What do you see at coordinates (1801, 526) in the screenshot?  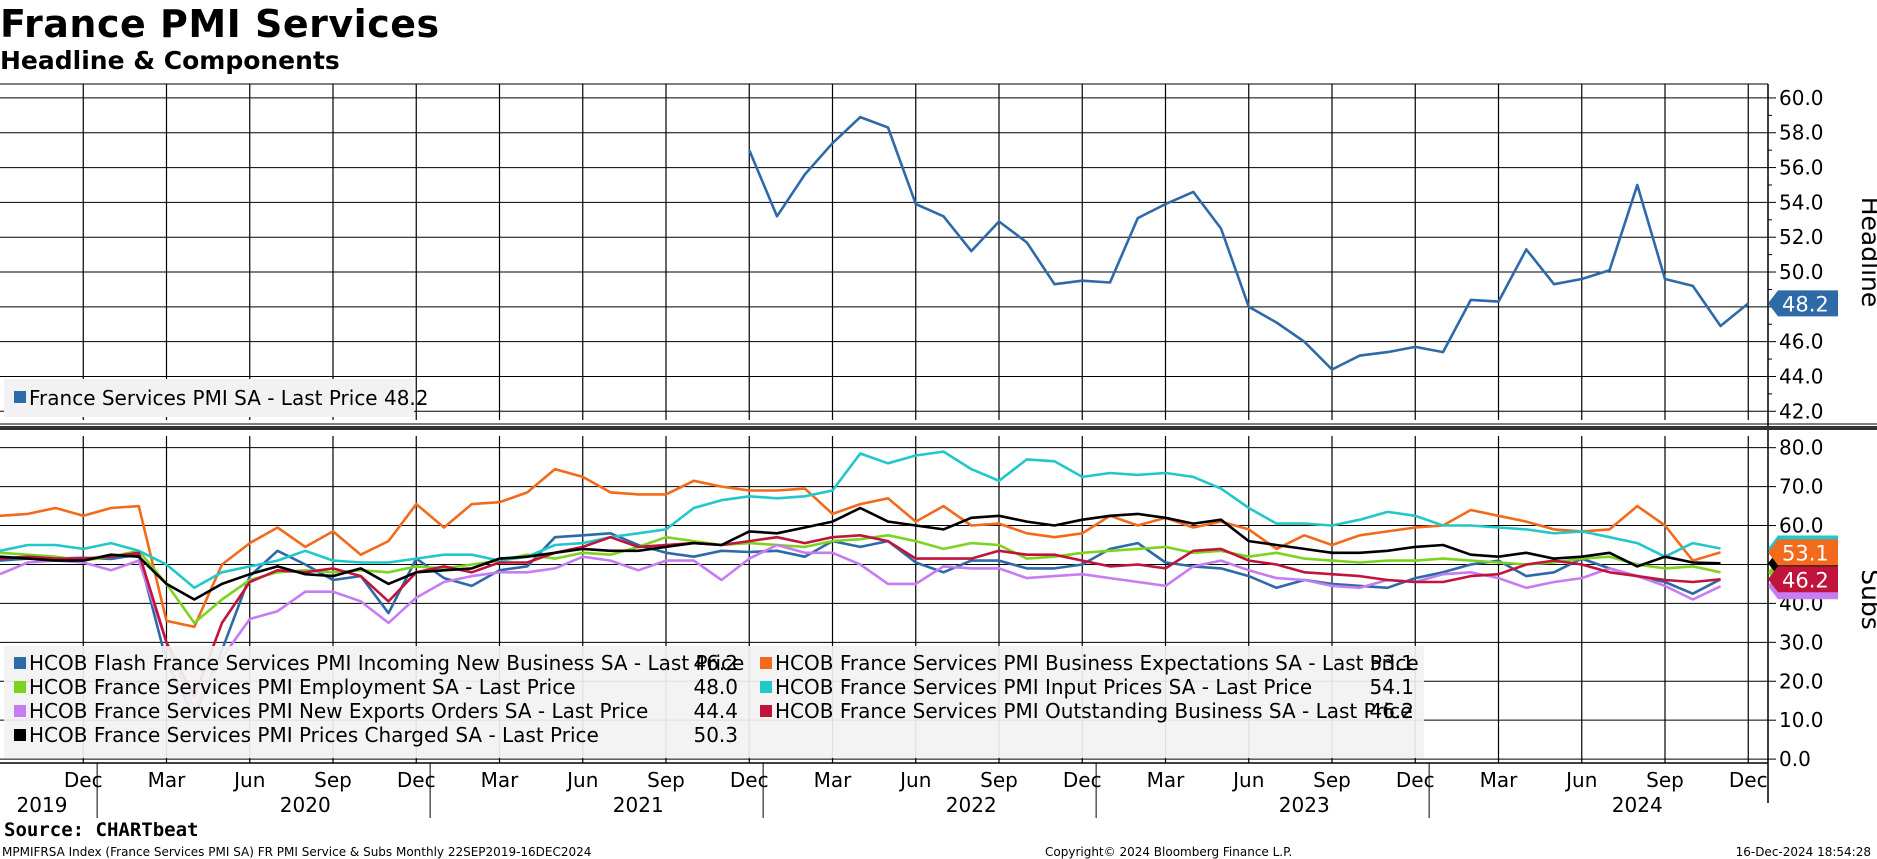 I see `bottom-y-tick-label: 60.0` at bounding box center [1801, 526].